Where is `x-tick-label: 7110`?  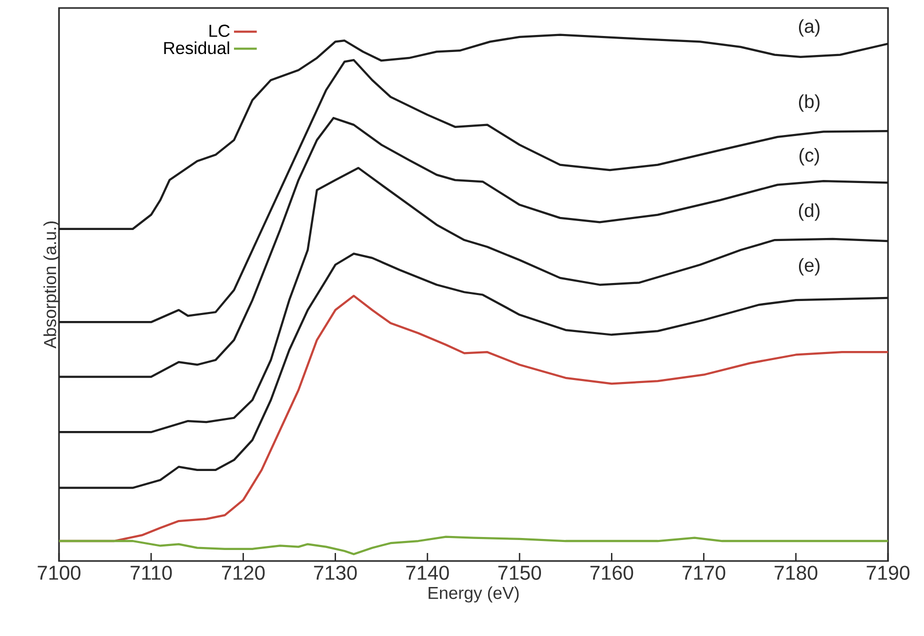
x-tick-label: 7110 is located at coordinates (151, 573).